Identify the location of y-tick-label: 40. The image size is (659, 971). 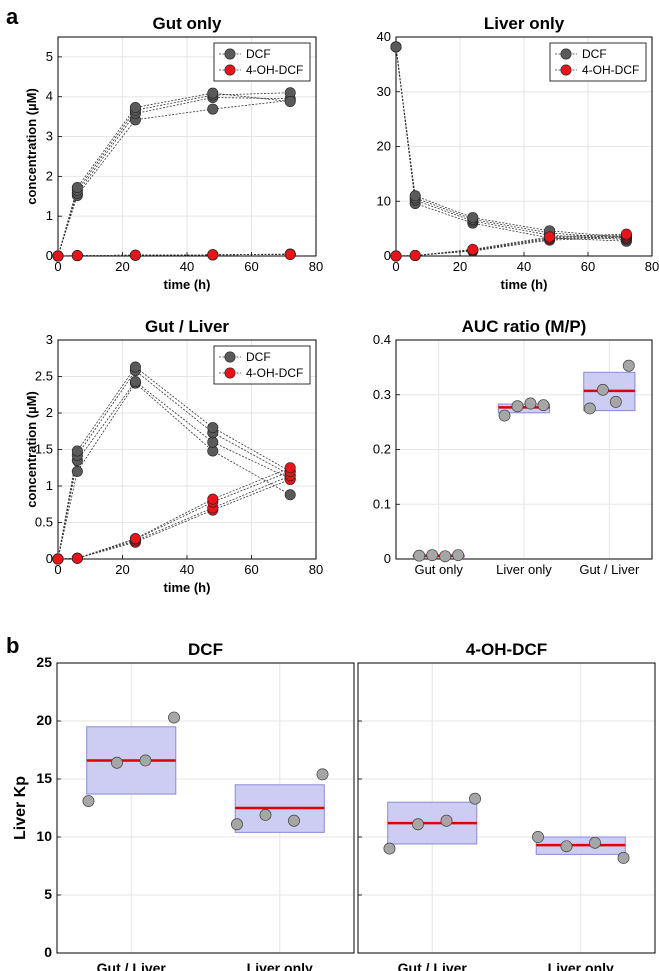
(384, 36).